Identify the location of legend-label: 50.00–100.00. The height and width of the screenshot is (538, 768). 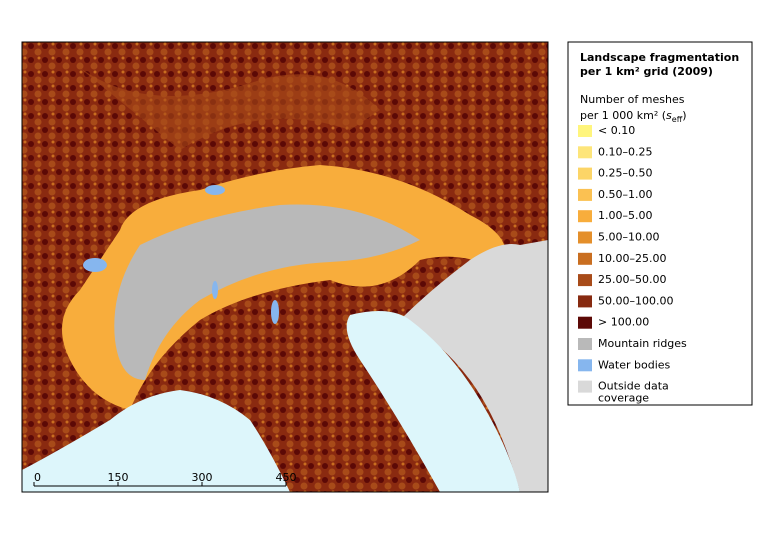
(635, 300).